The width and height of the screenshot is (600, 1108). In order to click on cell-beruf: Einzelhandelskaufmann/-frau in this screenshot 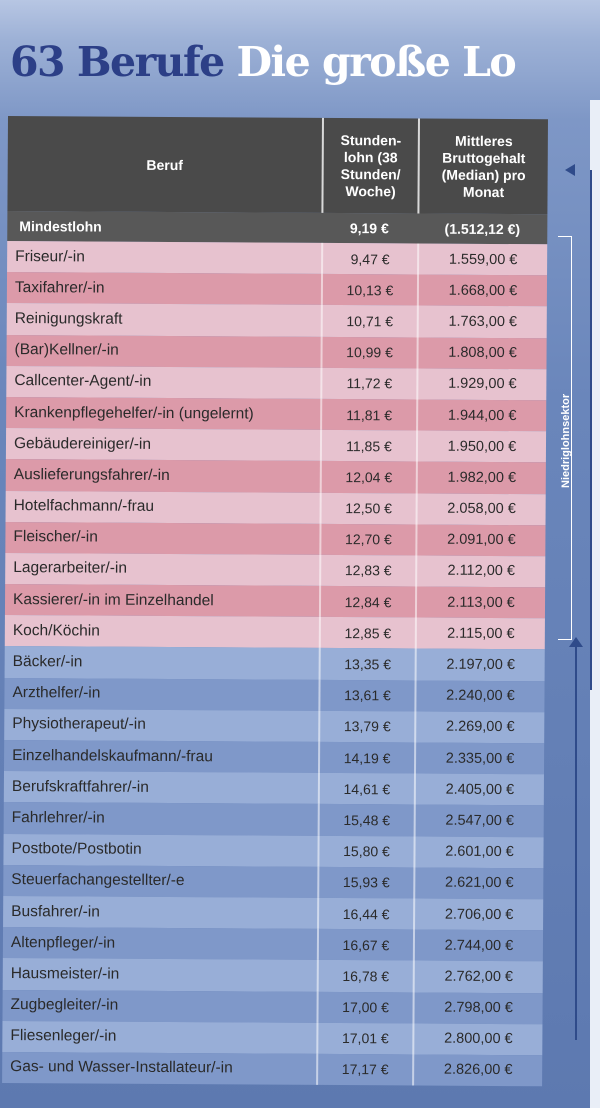, I will do `click(112, 755)`.